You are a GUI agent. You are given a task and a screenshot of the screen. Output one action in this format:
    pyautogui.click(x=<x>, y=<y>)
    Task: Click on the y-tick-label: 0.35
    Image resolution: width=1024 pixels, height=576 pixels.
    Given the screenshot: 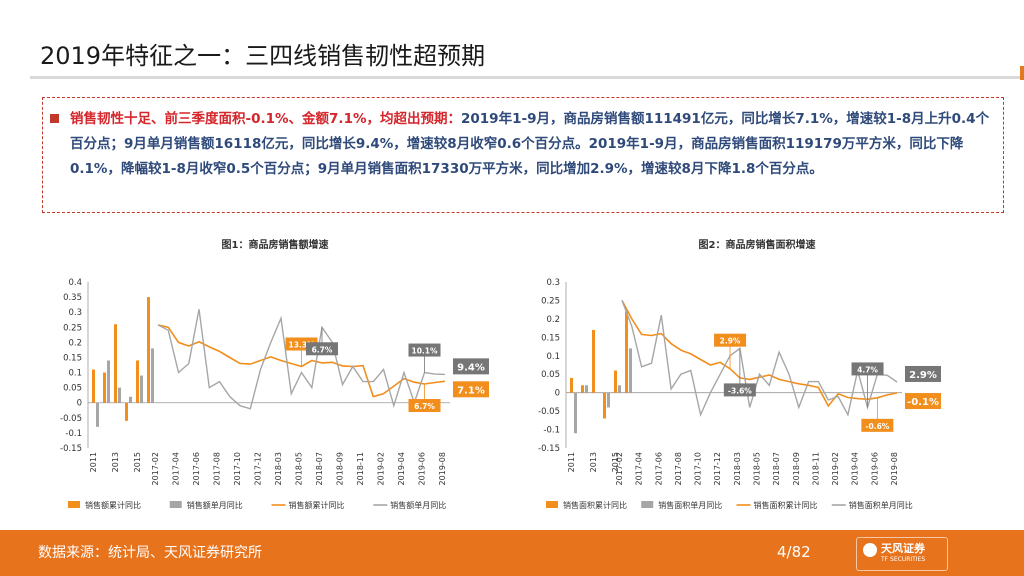 What is the action you would take?
    pyautogui.click(x=72, y=298)
    